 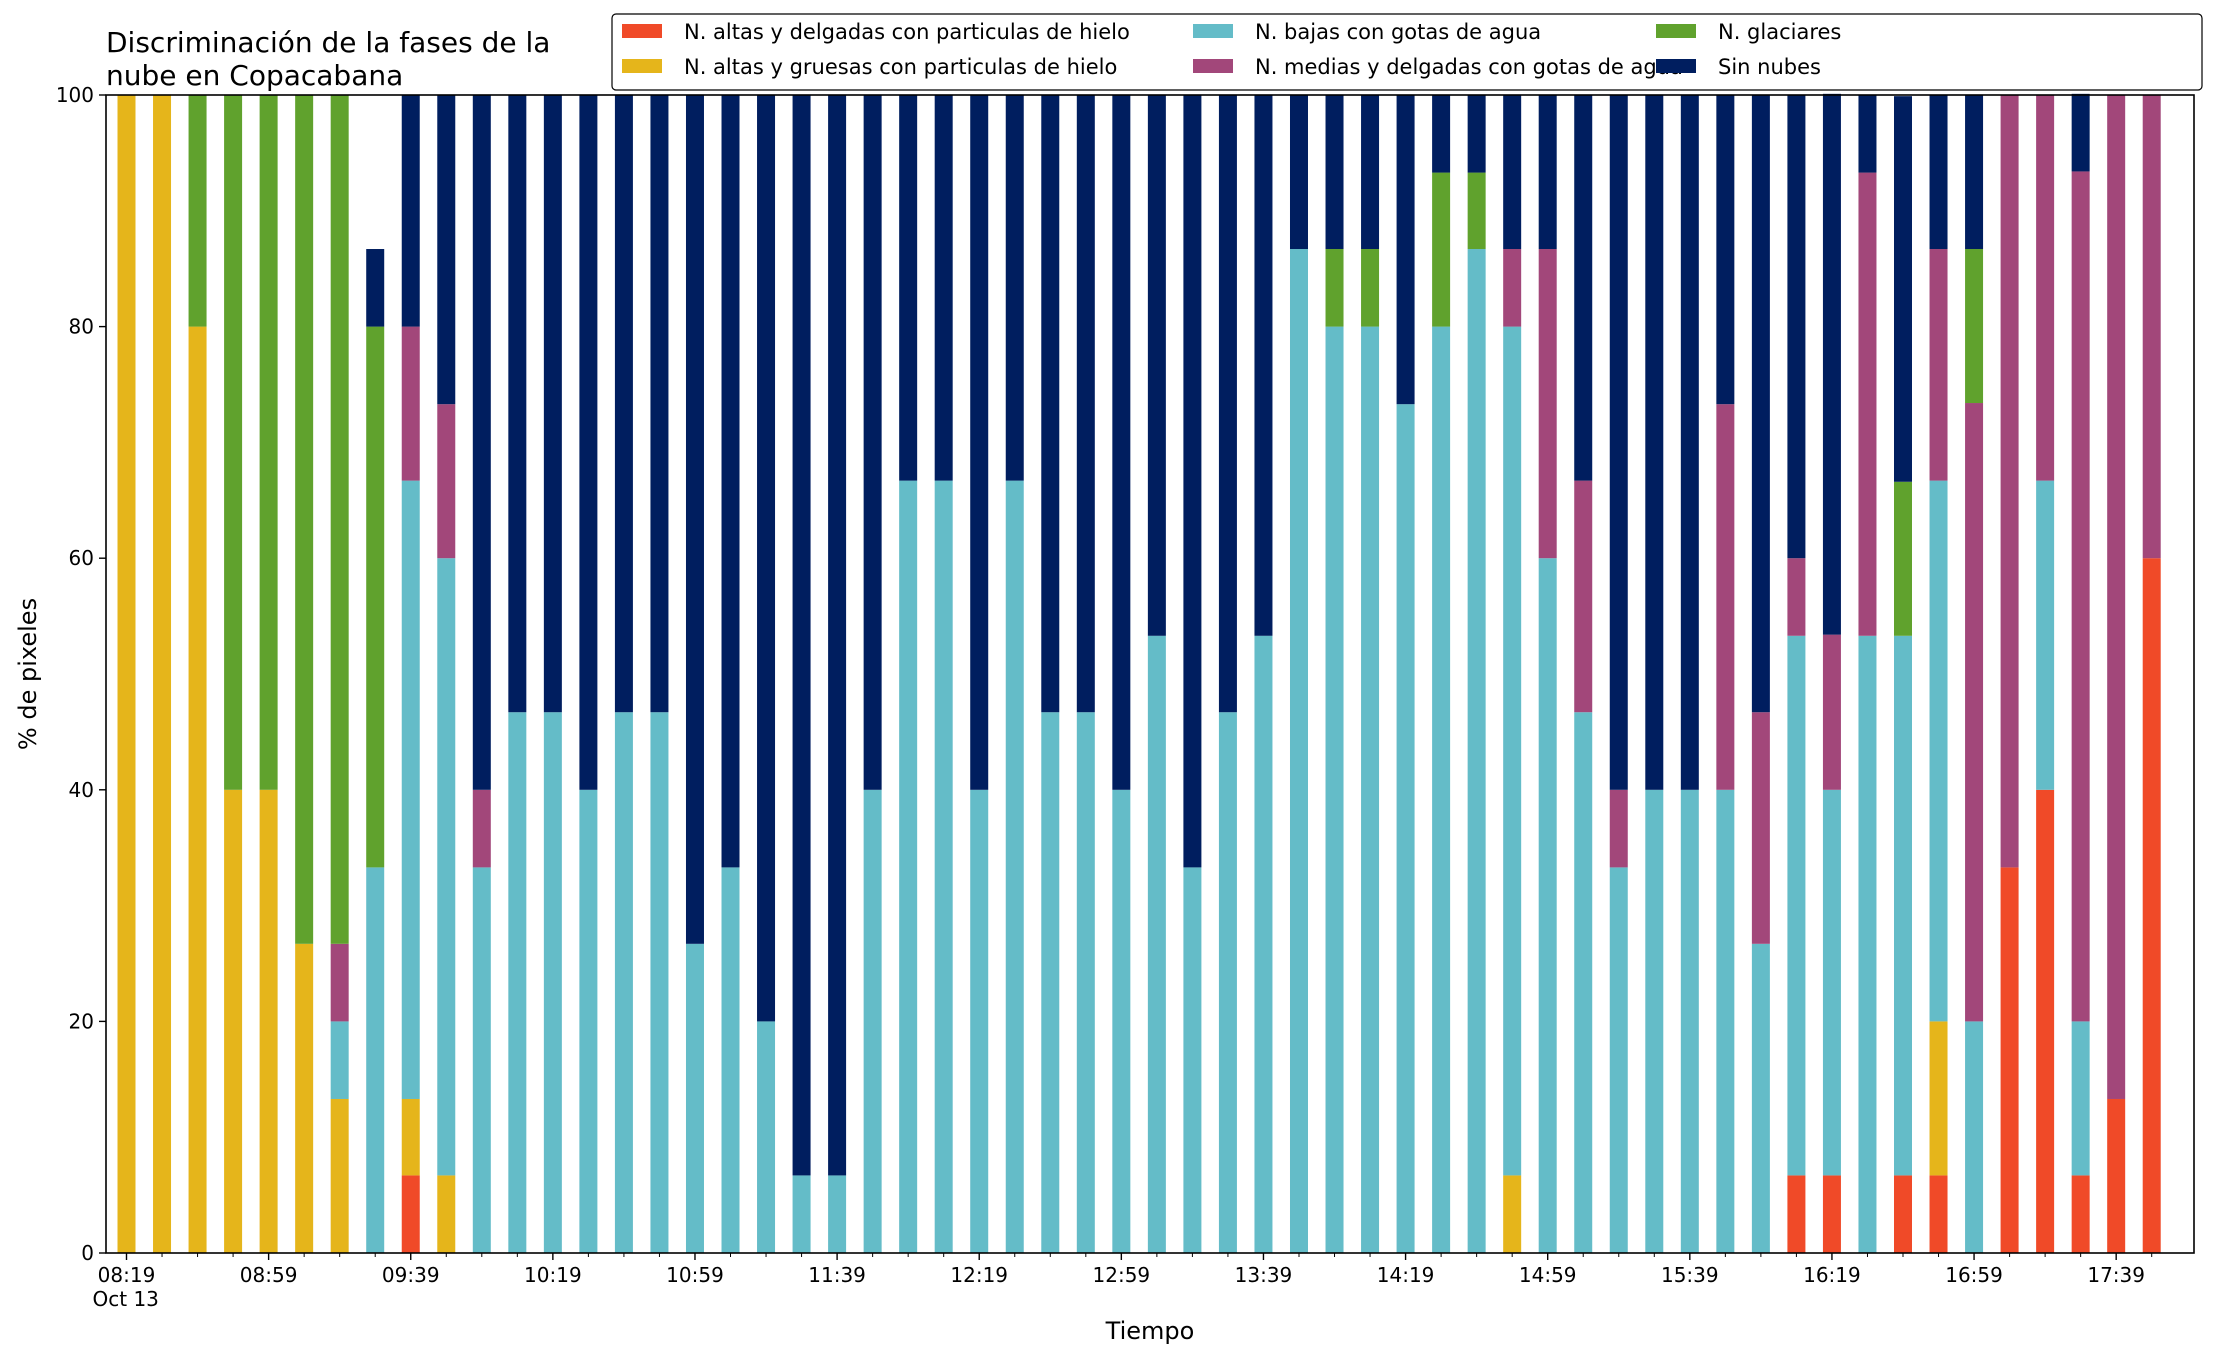 What do you see at coordinates (1469, 67) in the screenshot?
I see `legend-label: N. medias y delgadas con gotas de agua` at bounding box center [1469, 67].